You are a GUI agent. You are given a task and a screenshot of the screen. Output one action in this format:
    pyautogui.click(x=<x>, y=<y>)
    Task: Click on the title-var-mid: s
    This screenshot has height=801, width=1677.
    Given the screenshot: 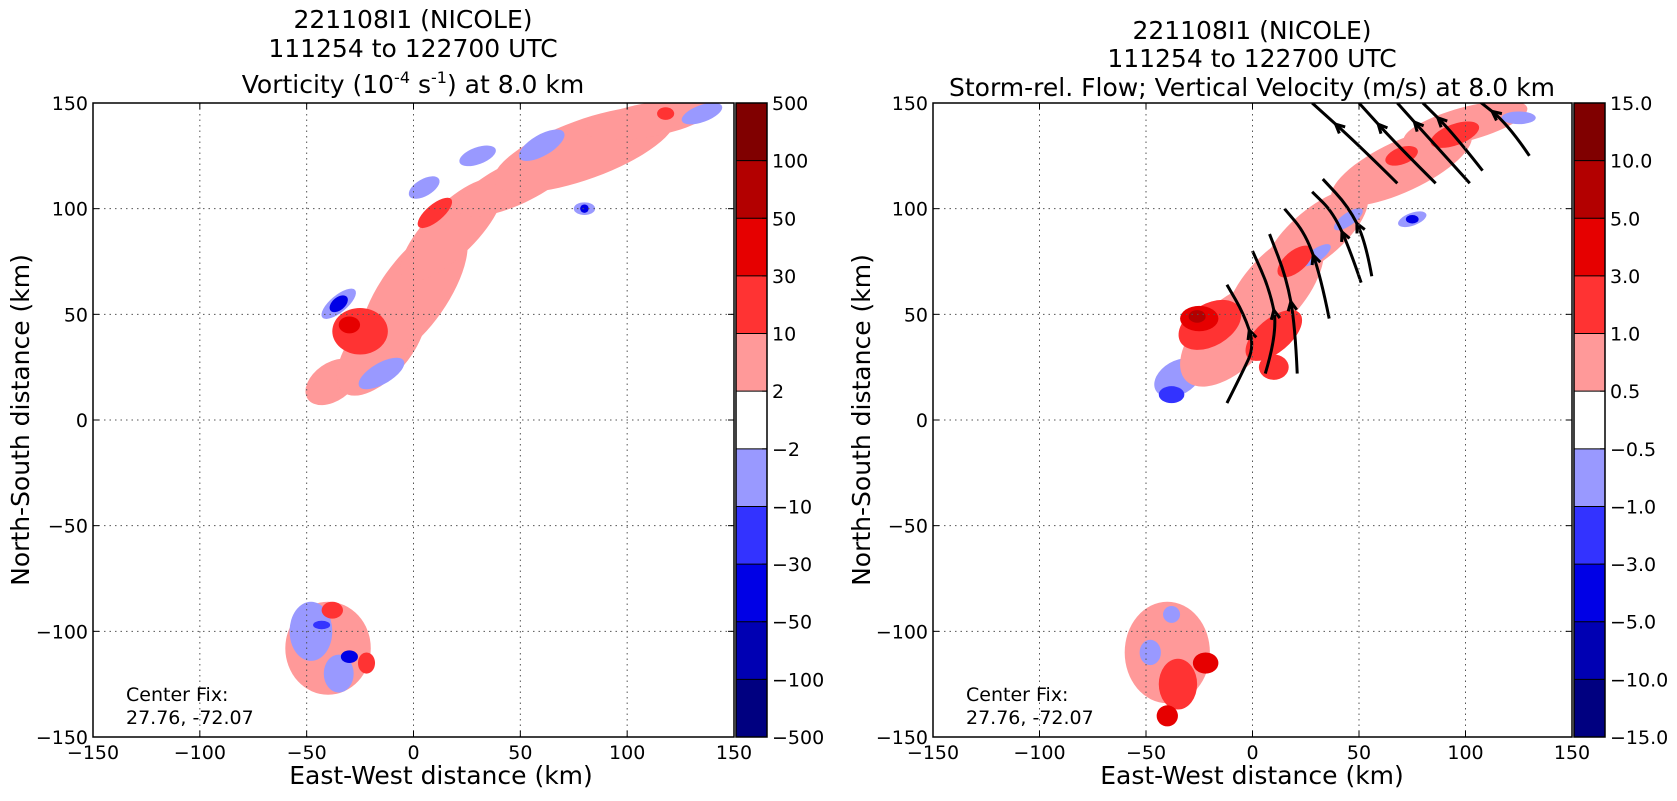 What is the action you would take?
    pyautogui.click(x=420, y=84)
    